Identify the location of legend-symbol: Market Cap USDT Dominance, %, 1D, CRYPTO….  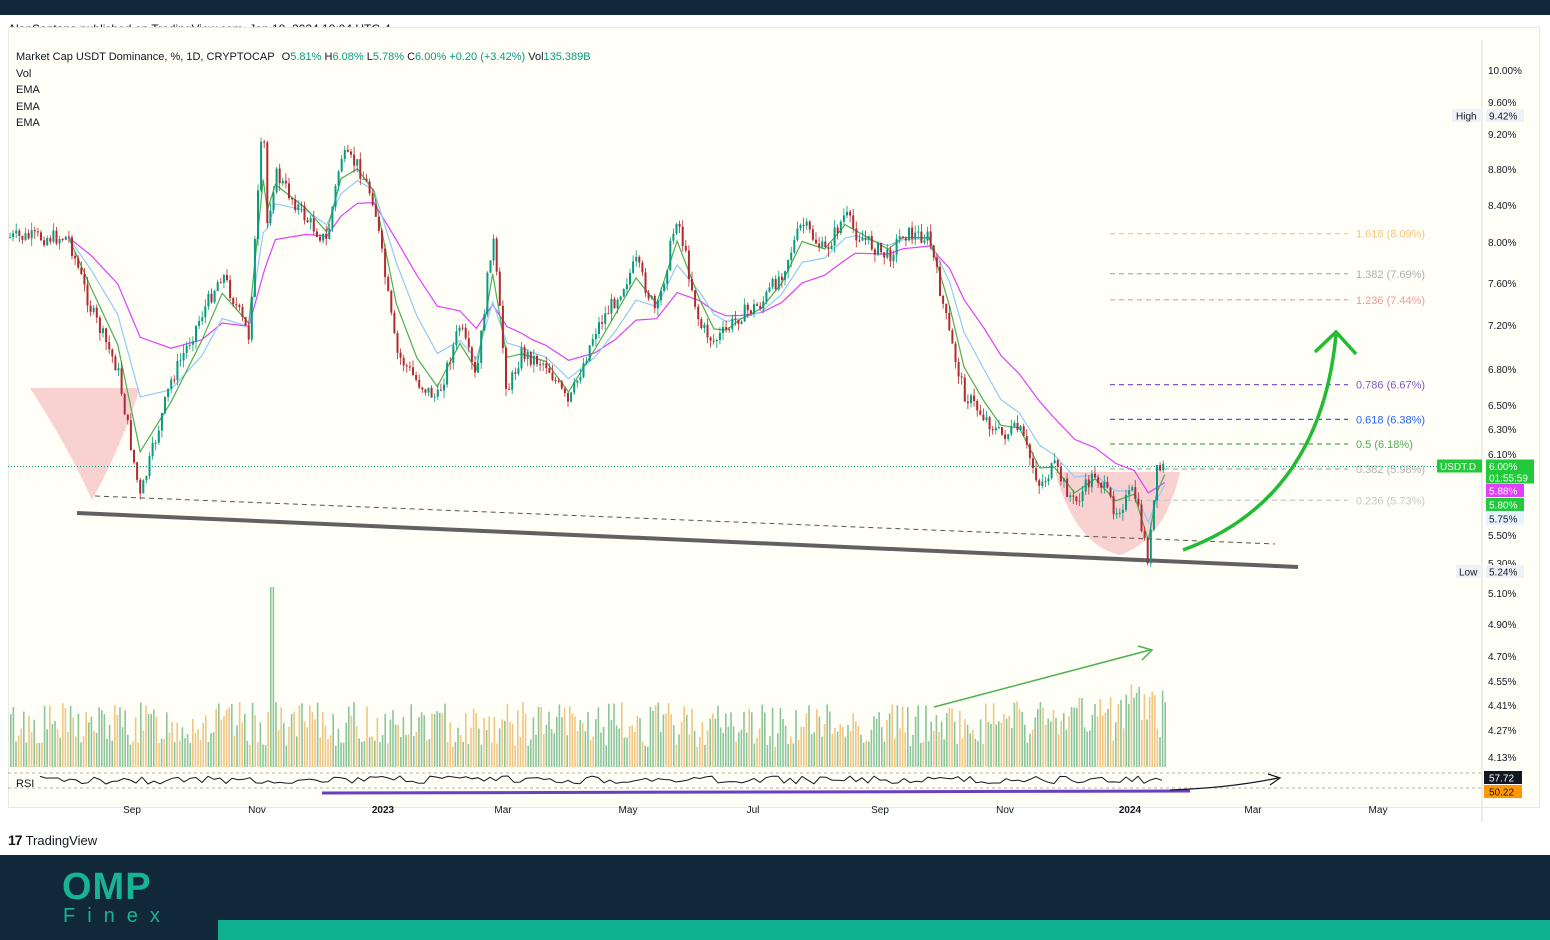
(145, 57).